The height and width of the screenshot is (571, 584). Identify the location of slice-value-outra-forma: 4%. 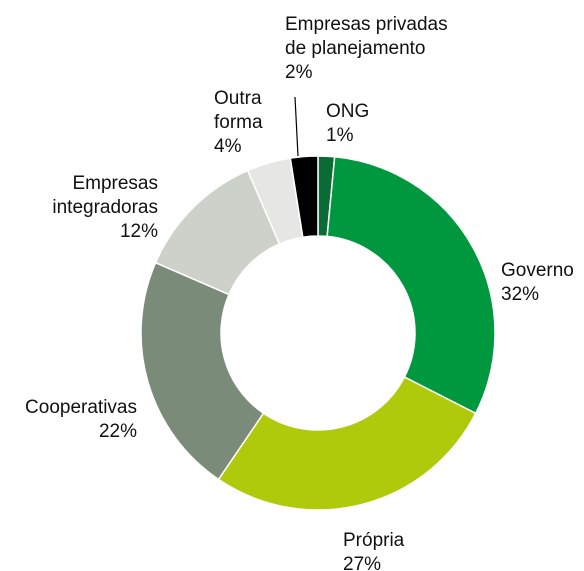
(228, 146).